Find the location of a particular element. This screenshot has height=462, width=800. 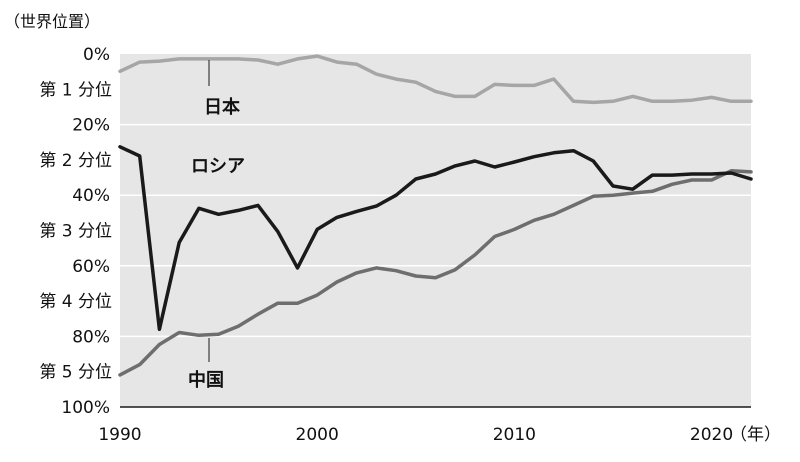

x-axis-tick-labels: 1990 2000 2010 2020 is located at coordinates (415, 435).